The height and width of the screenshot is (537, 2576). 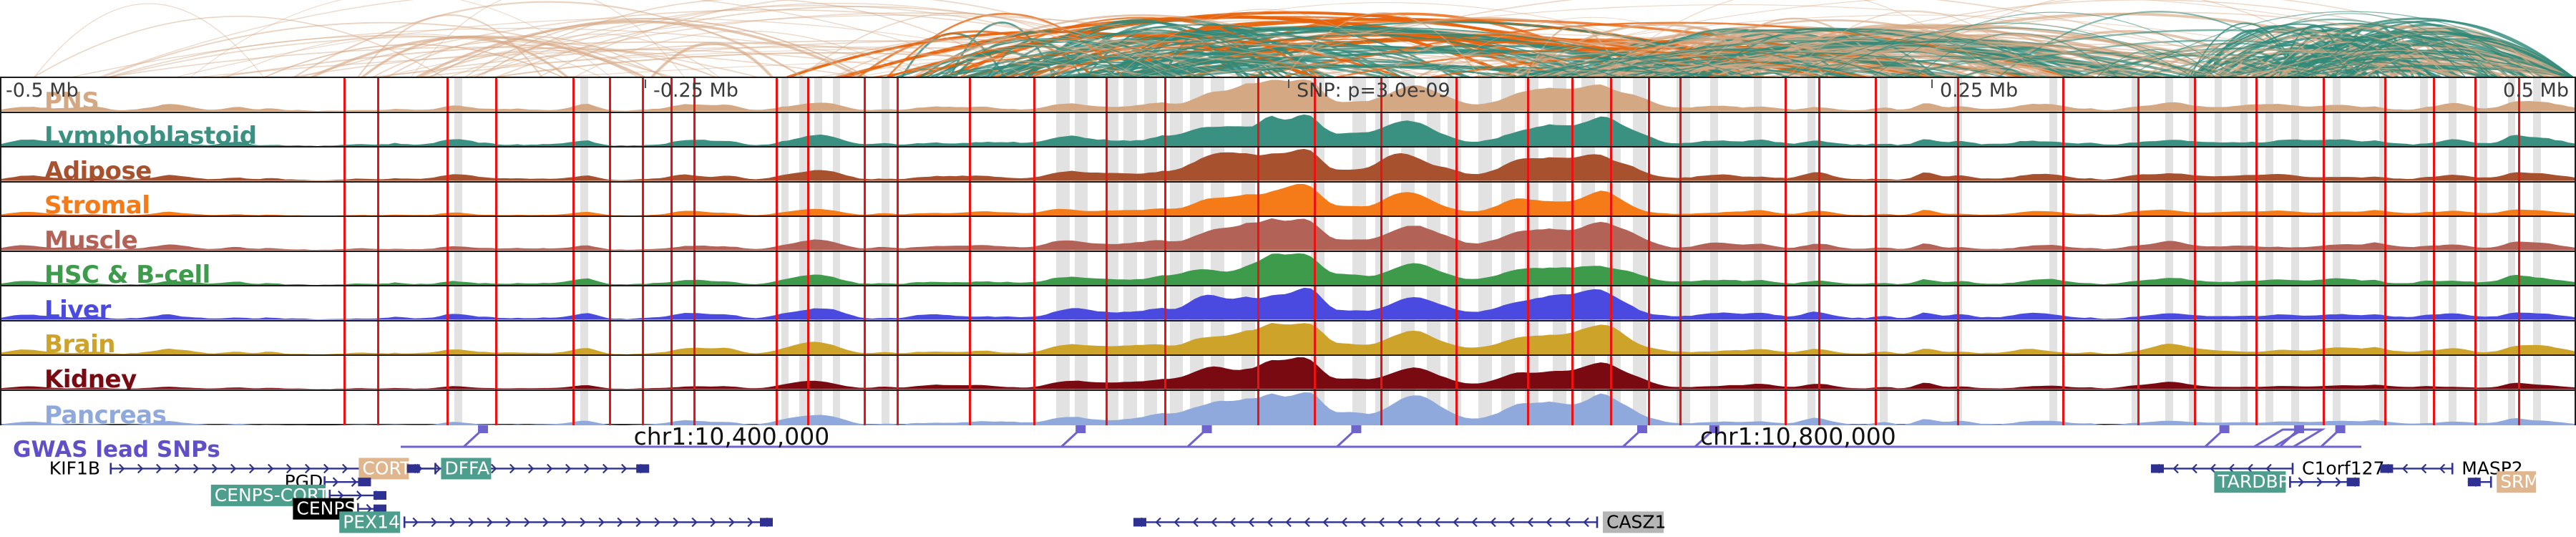 I want to click on gene-label-SRM: SRM, so click(x=2520, y=481).